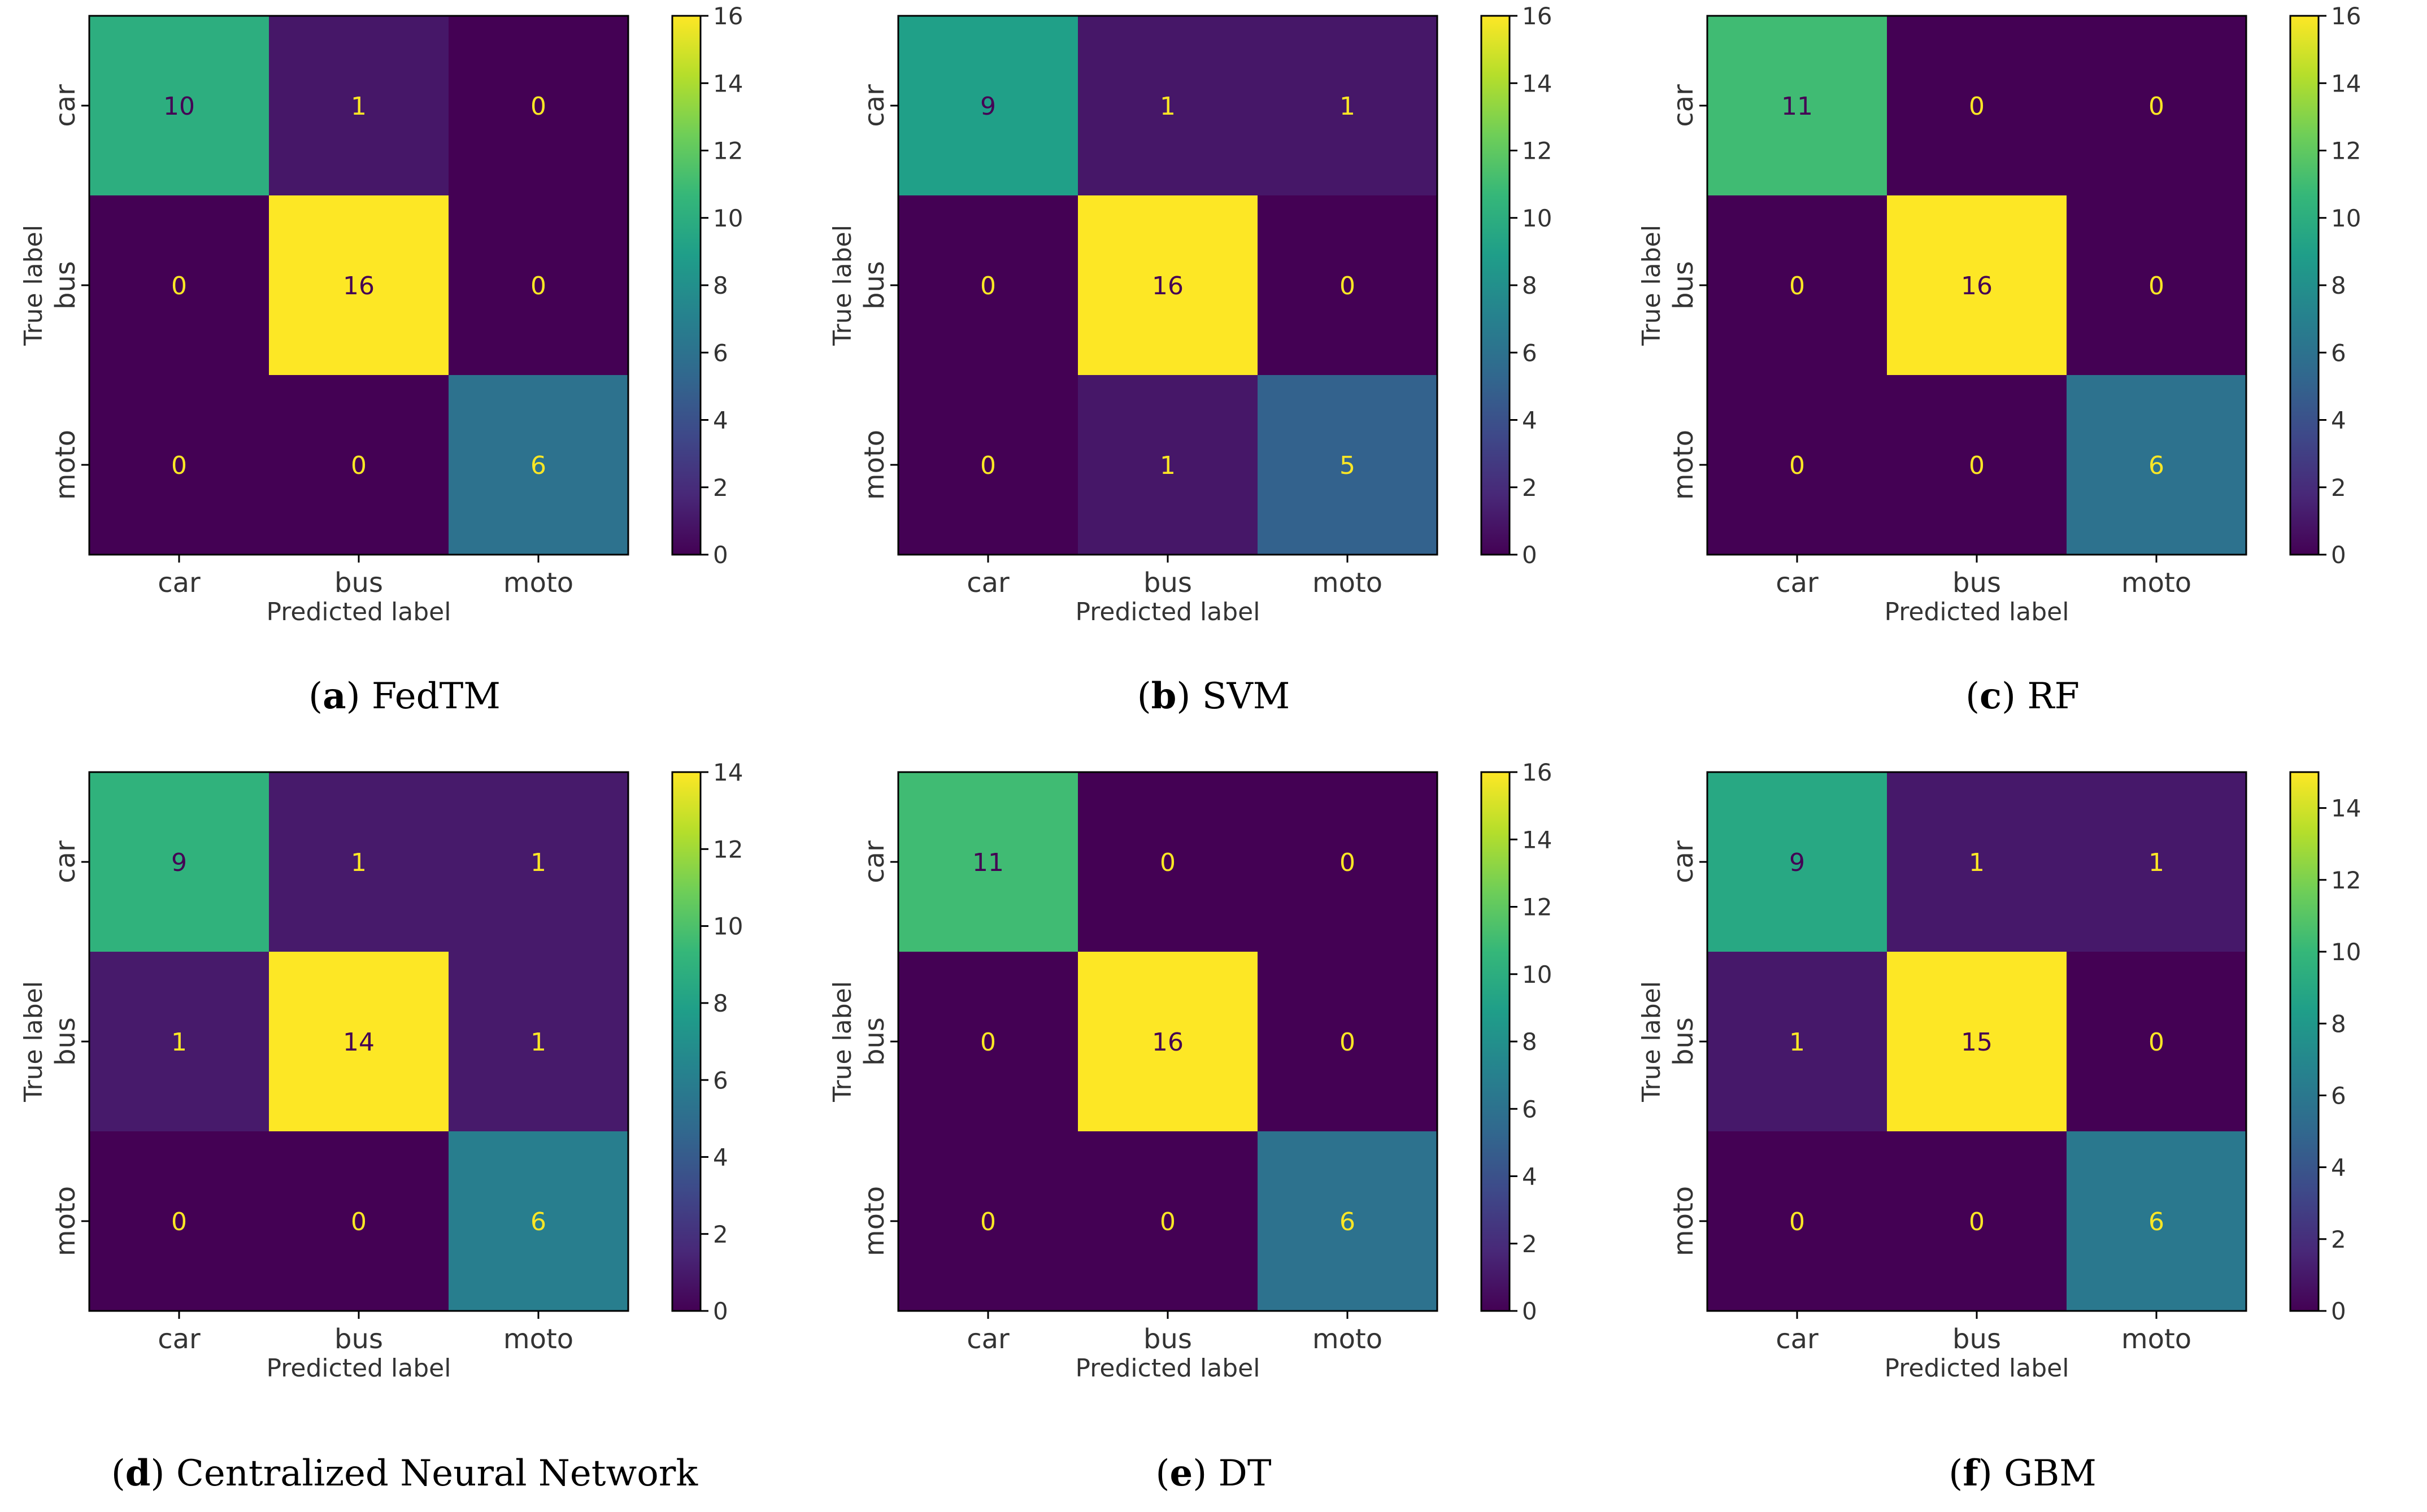  Describe the element at coordinates (1683, 285) in the screenshot. I see `y-tick-label-c-1: bus` at that location.